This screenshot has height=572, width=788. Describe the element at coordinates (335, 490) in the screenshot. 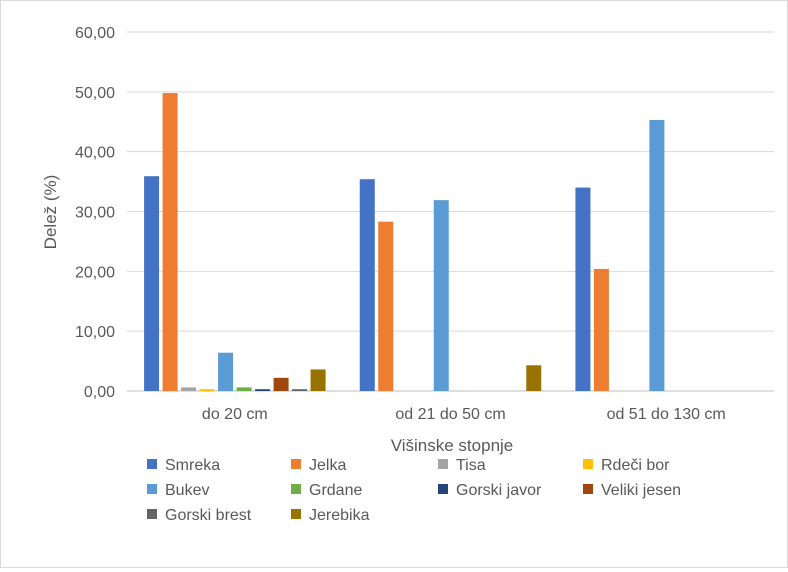

I see `legend-label: Grdane` at that location.